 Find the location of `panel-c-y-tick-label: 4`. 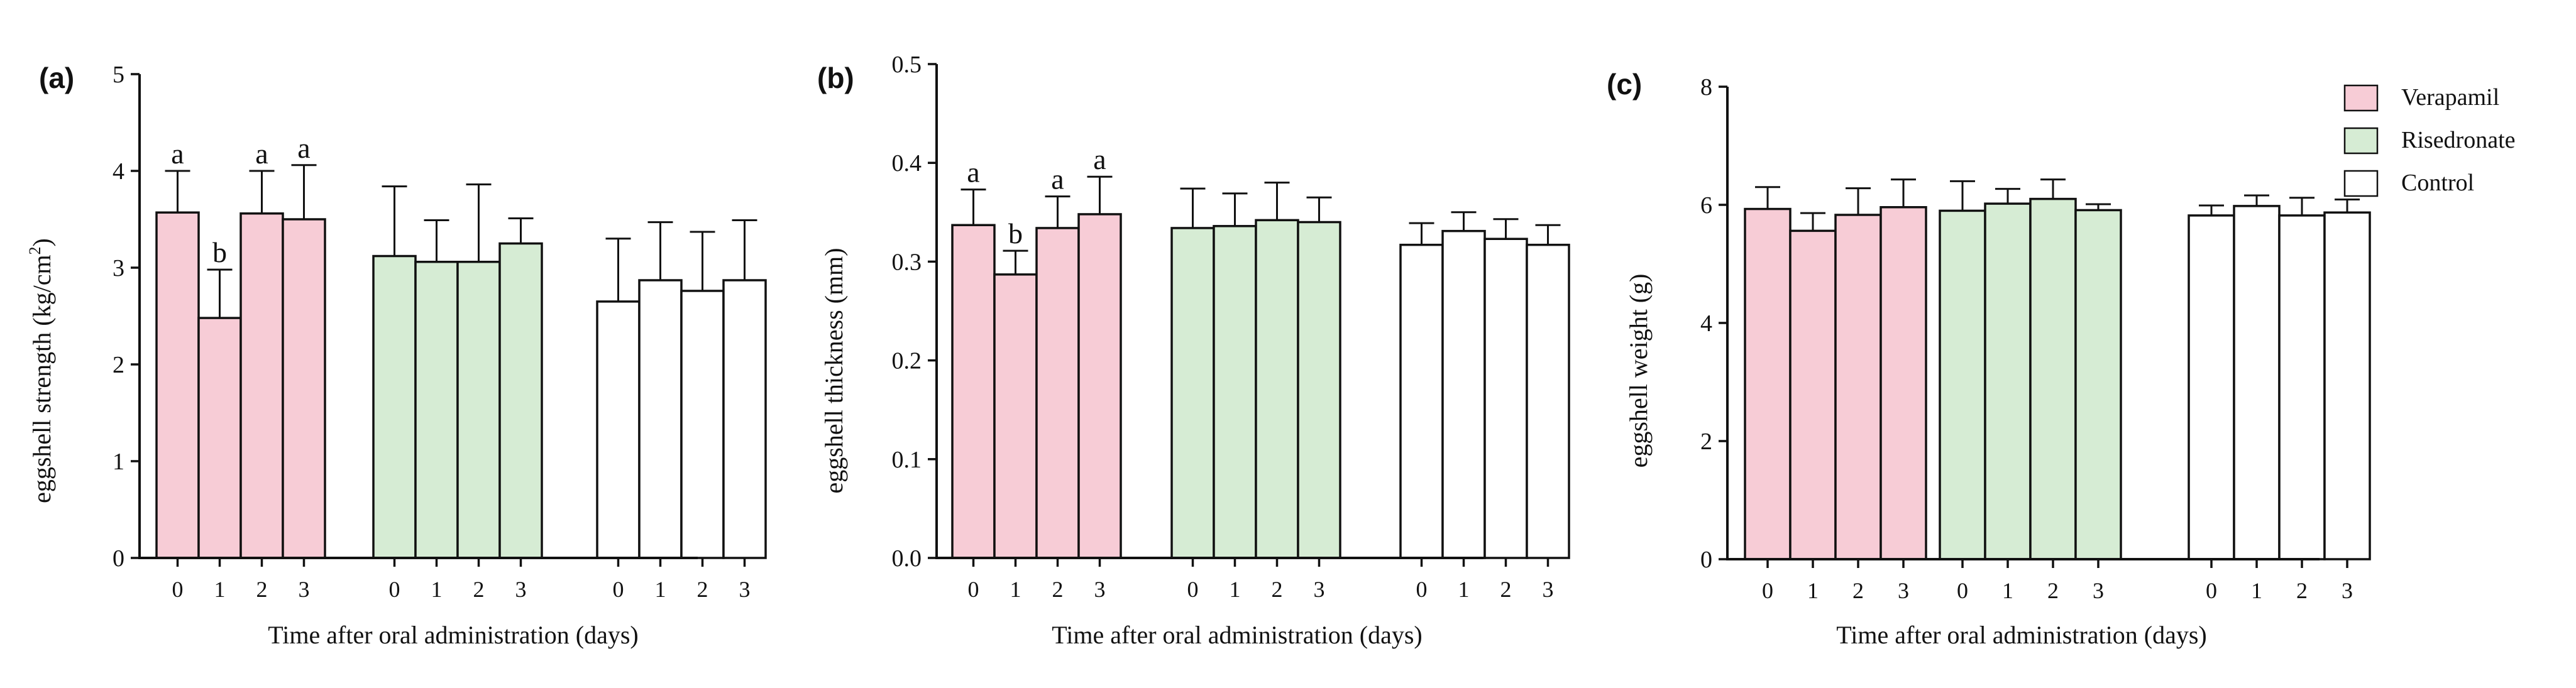

panel-c-y-tick-label: 4 is located at coordinates (1706, 324).